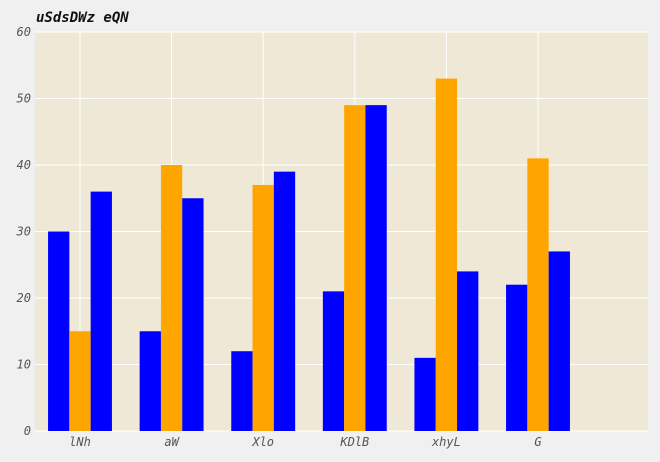  Describe the element at coordinates (80, 442) in the screenshot. I see `x-tick-label: lNh` at that location.